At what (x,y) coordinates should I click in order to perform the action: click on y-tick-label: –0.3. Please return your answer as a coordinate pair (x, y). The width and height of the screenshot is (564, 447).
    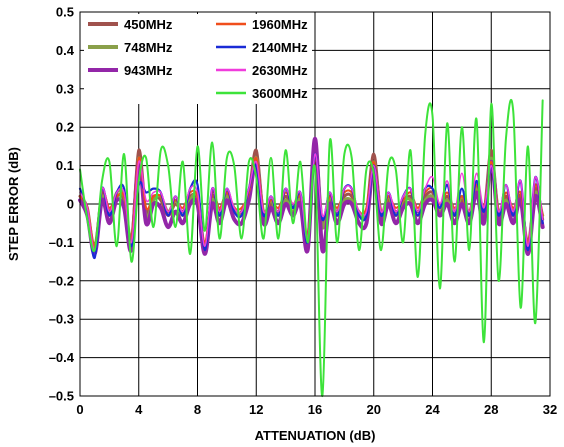
    Looking at the image, I should click on (61, 319).